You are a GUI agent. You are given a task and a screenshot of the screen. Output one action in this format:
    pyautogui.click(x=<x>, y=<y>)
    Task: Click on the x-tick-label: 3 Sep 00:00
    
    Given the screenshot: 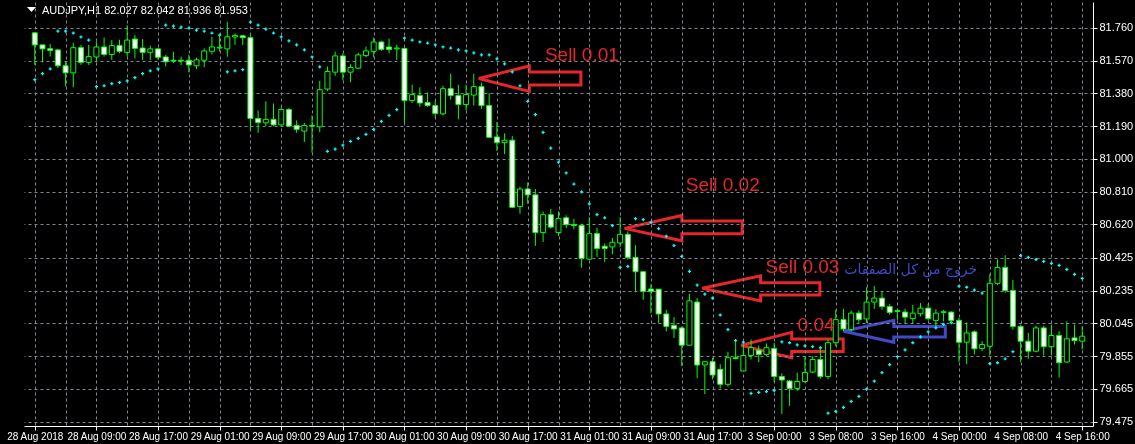 What is the action you would take?
    pyautogui.click(x=775, y=436)
    